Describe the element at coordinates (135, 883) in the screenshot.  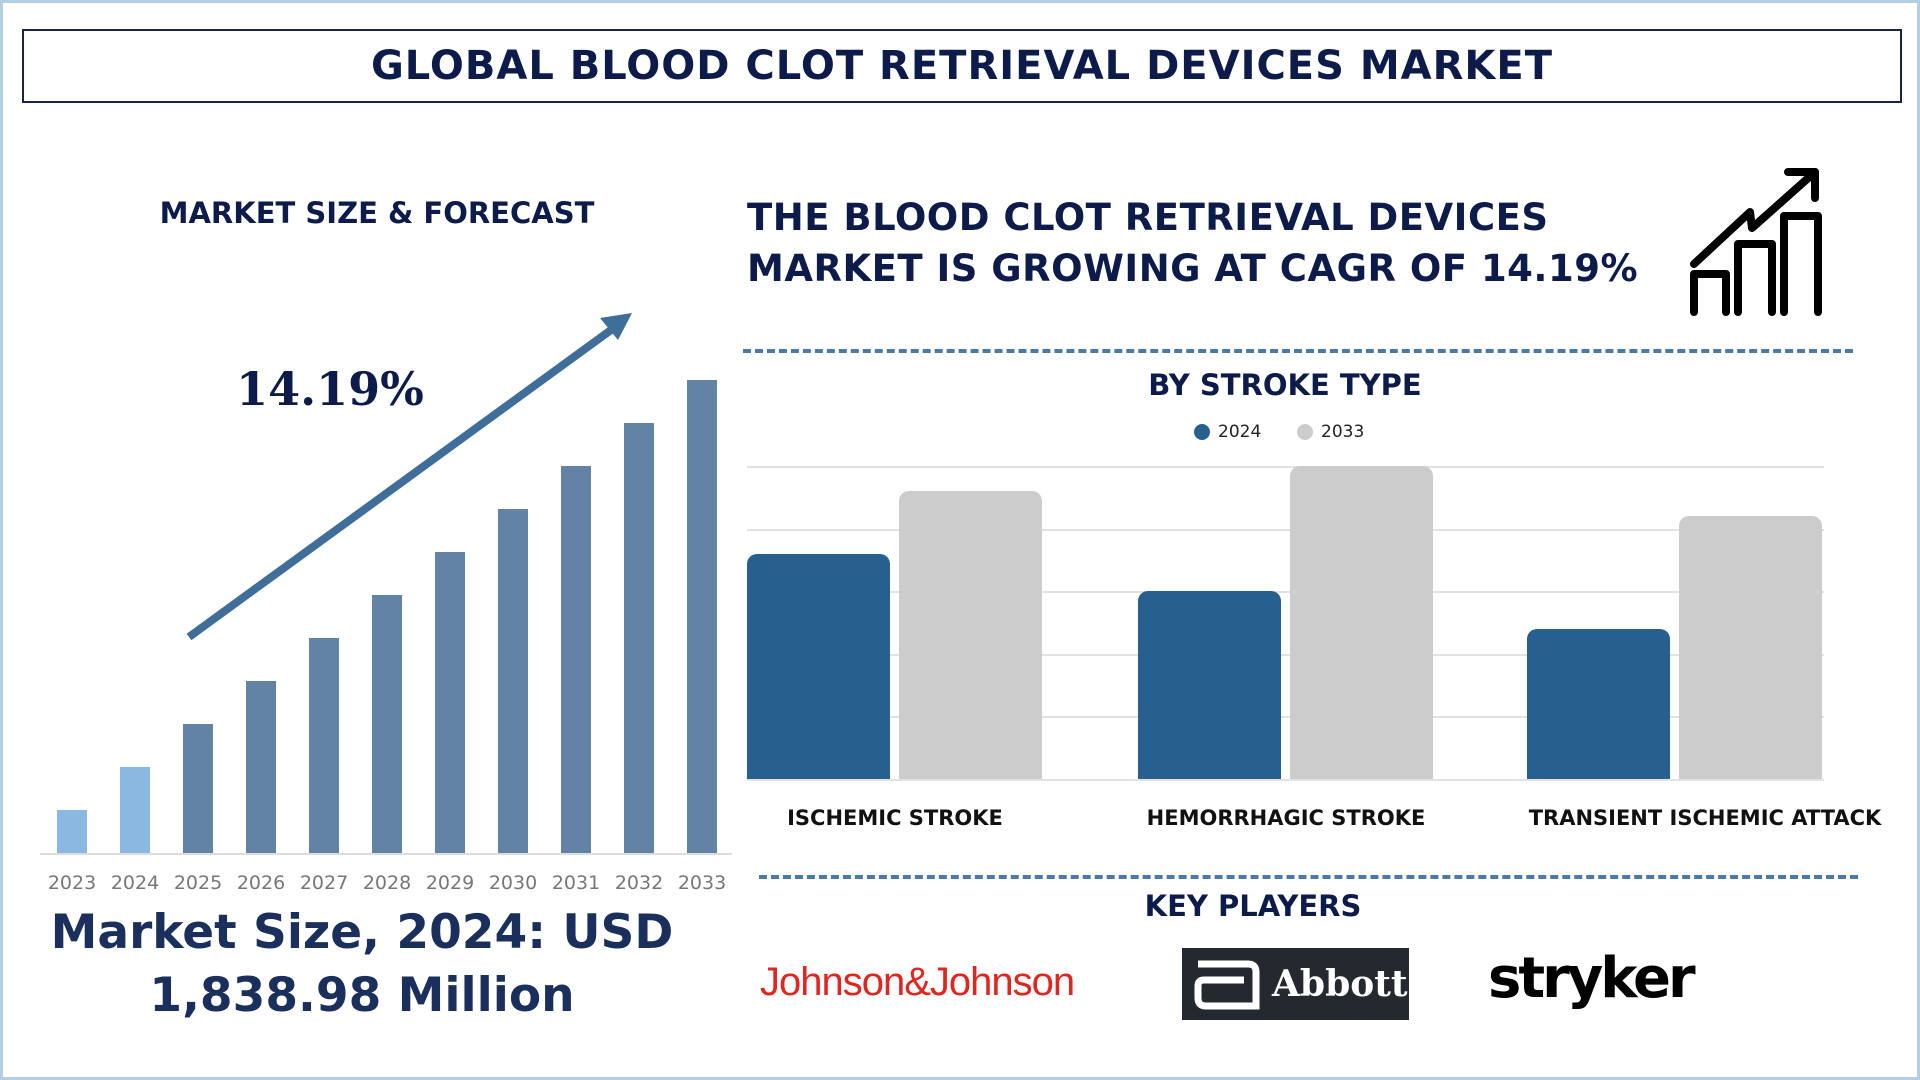
I see `year-label: 2024` at that location.